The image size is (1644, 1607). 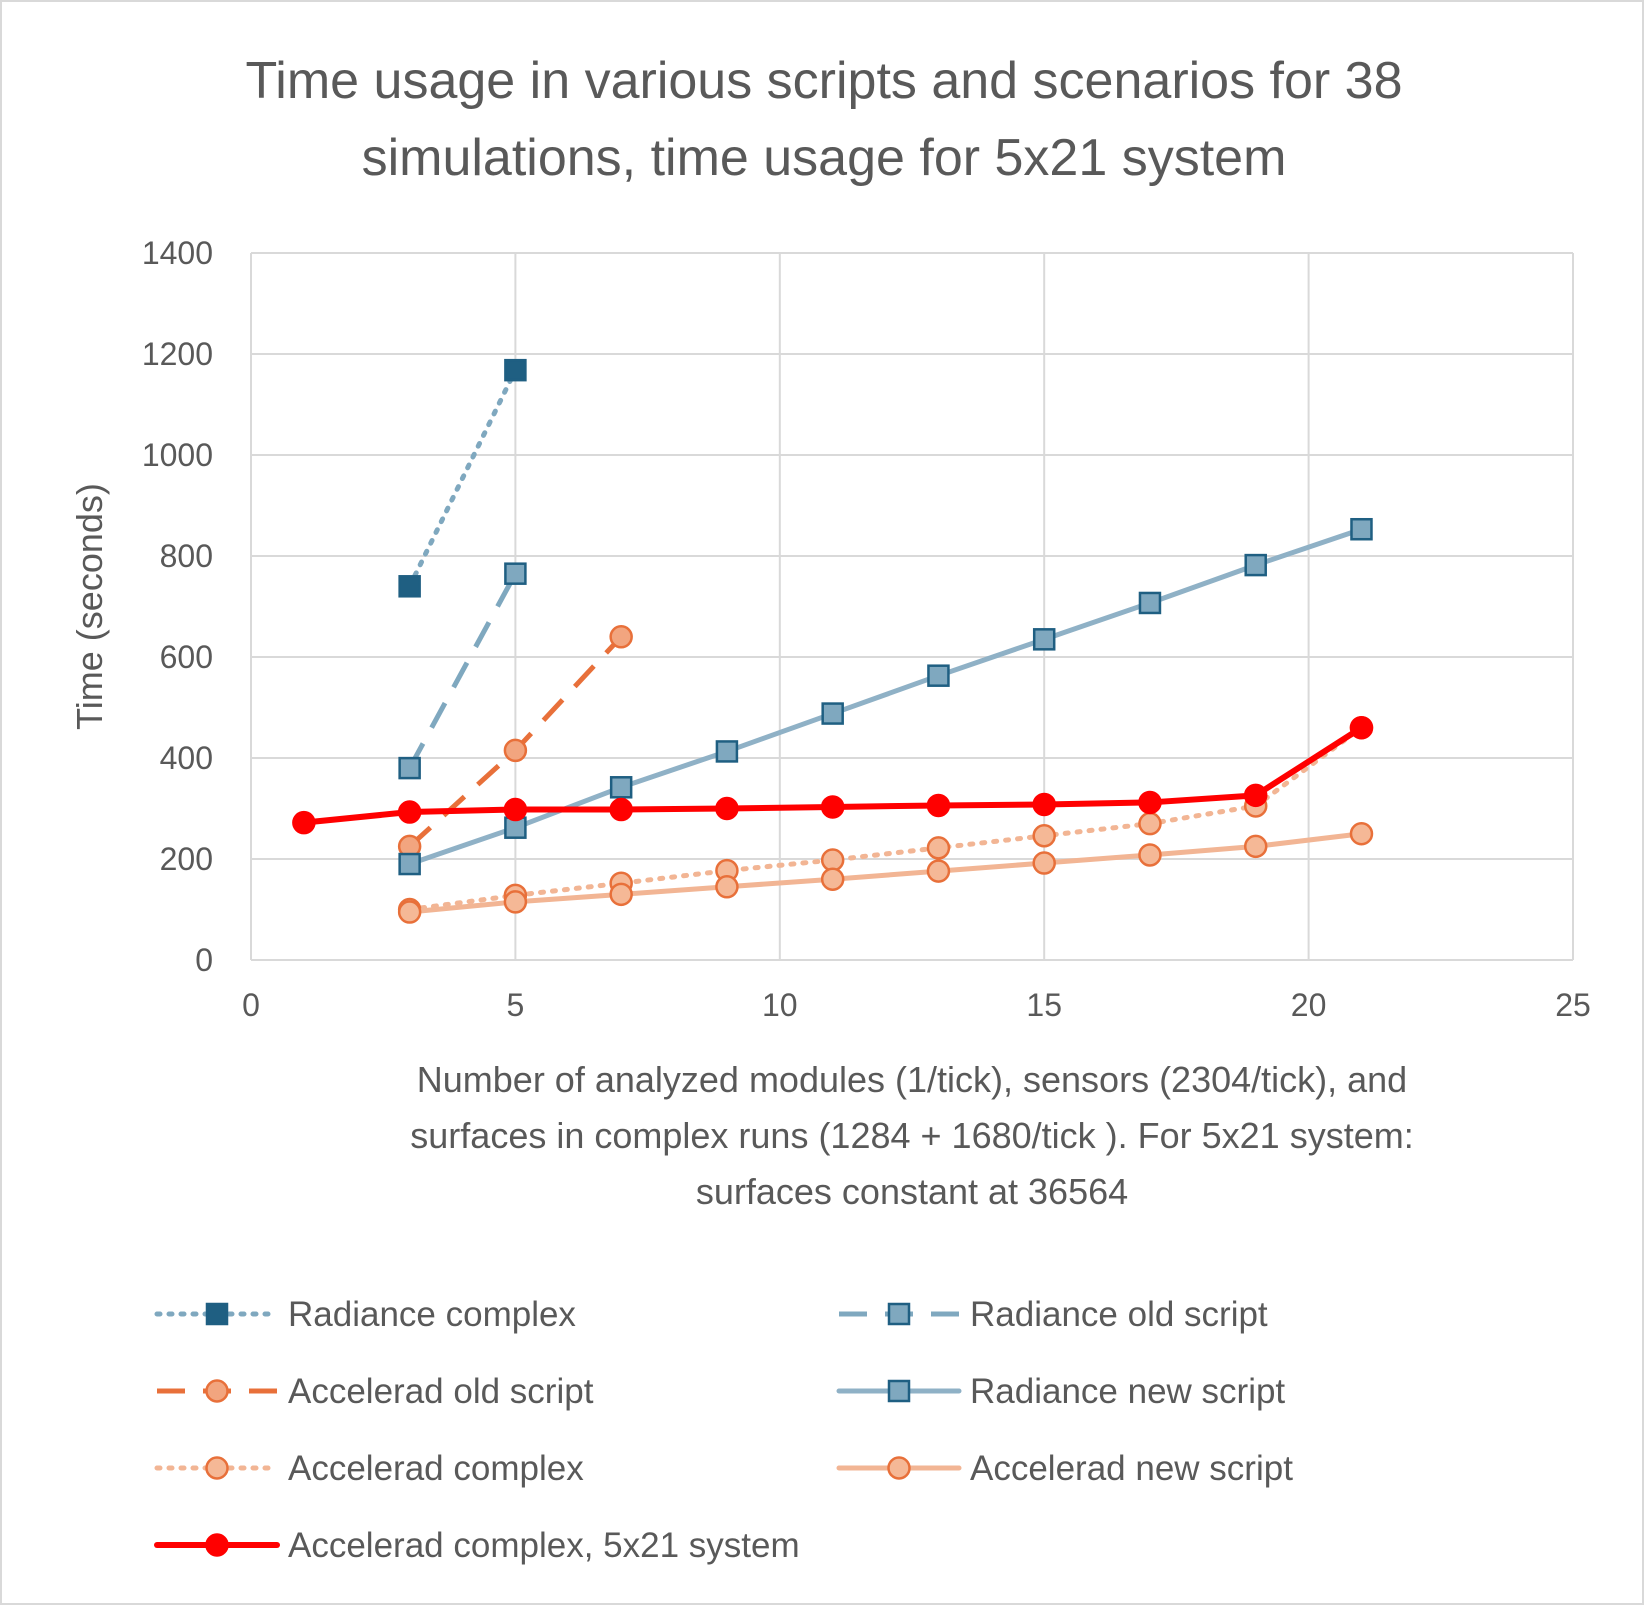 I want to click on legend-item: Radiance new script, so click(x=1060, y=1391).